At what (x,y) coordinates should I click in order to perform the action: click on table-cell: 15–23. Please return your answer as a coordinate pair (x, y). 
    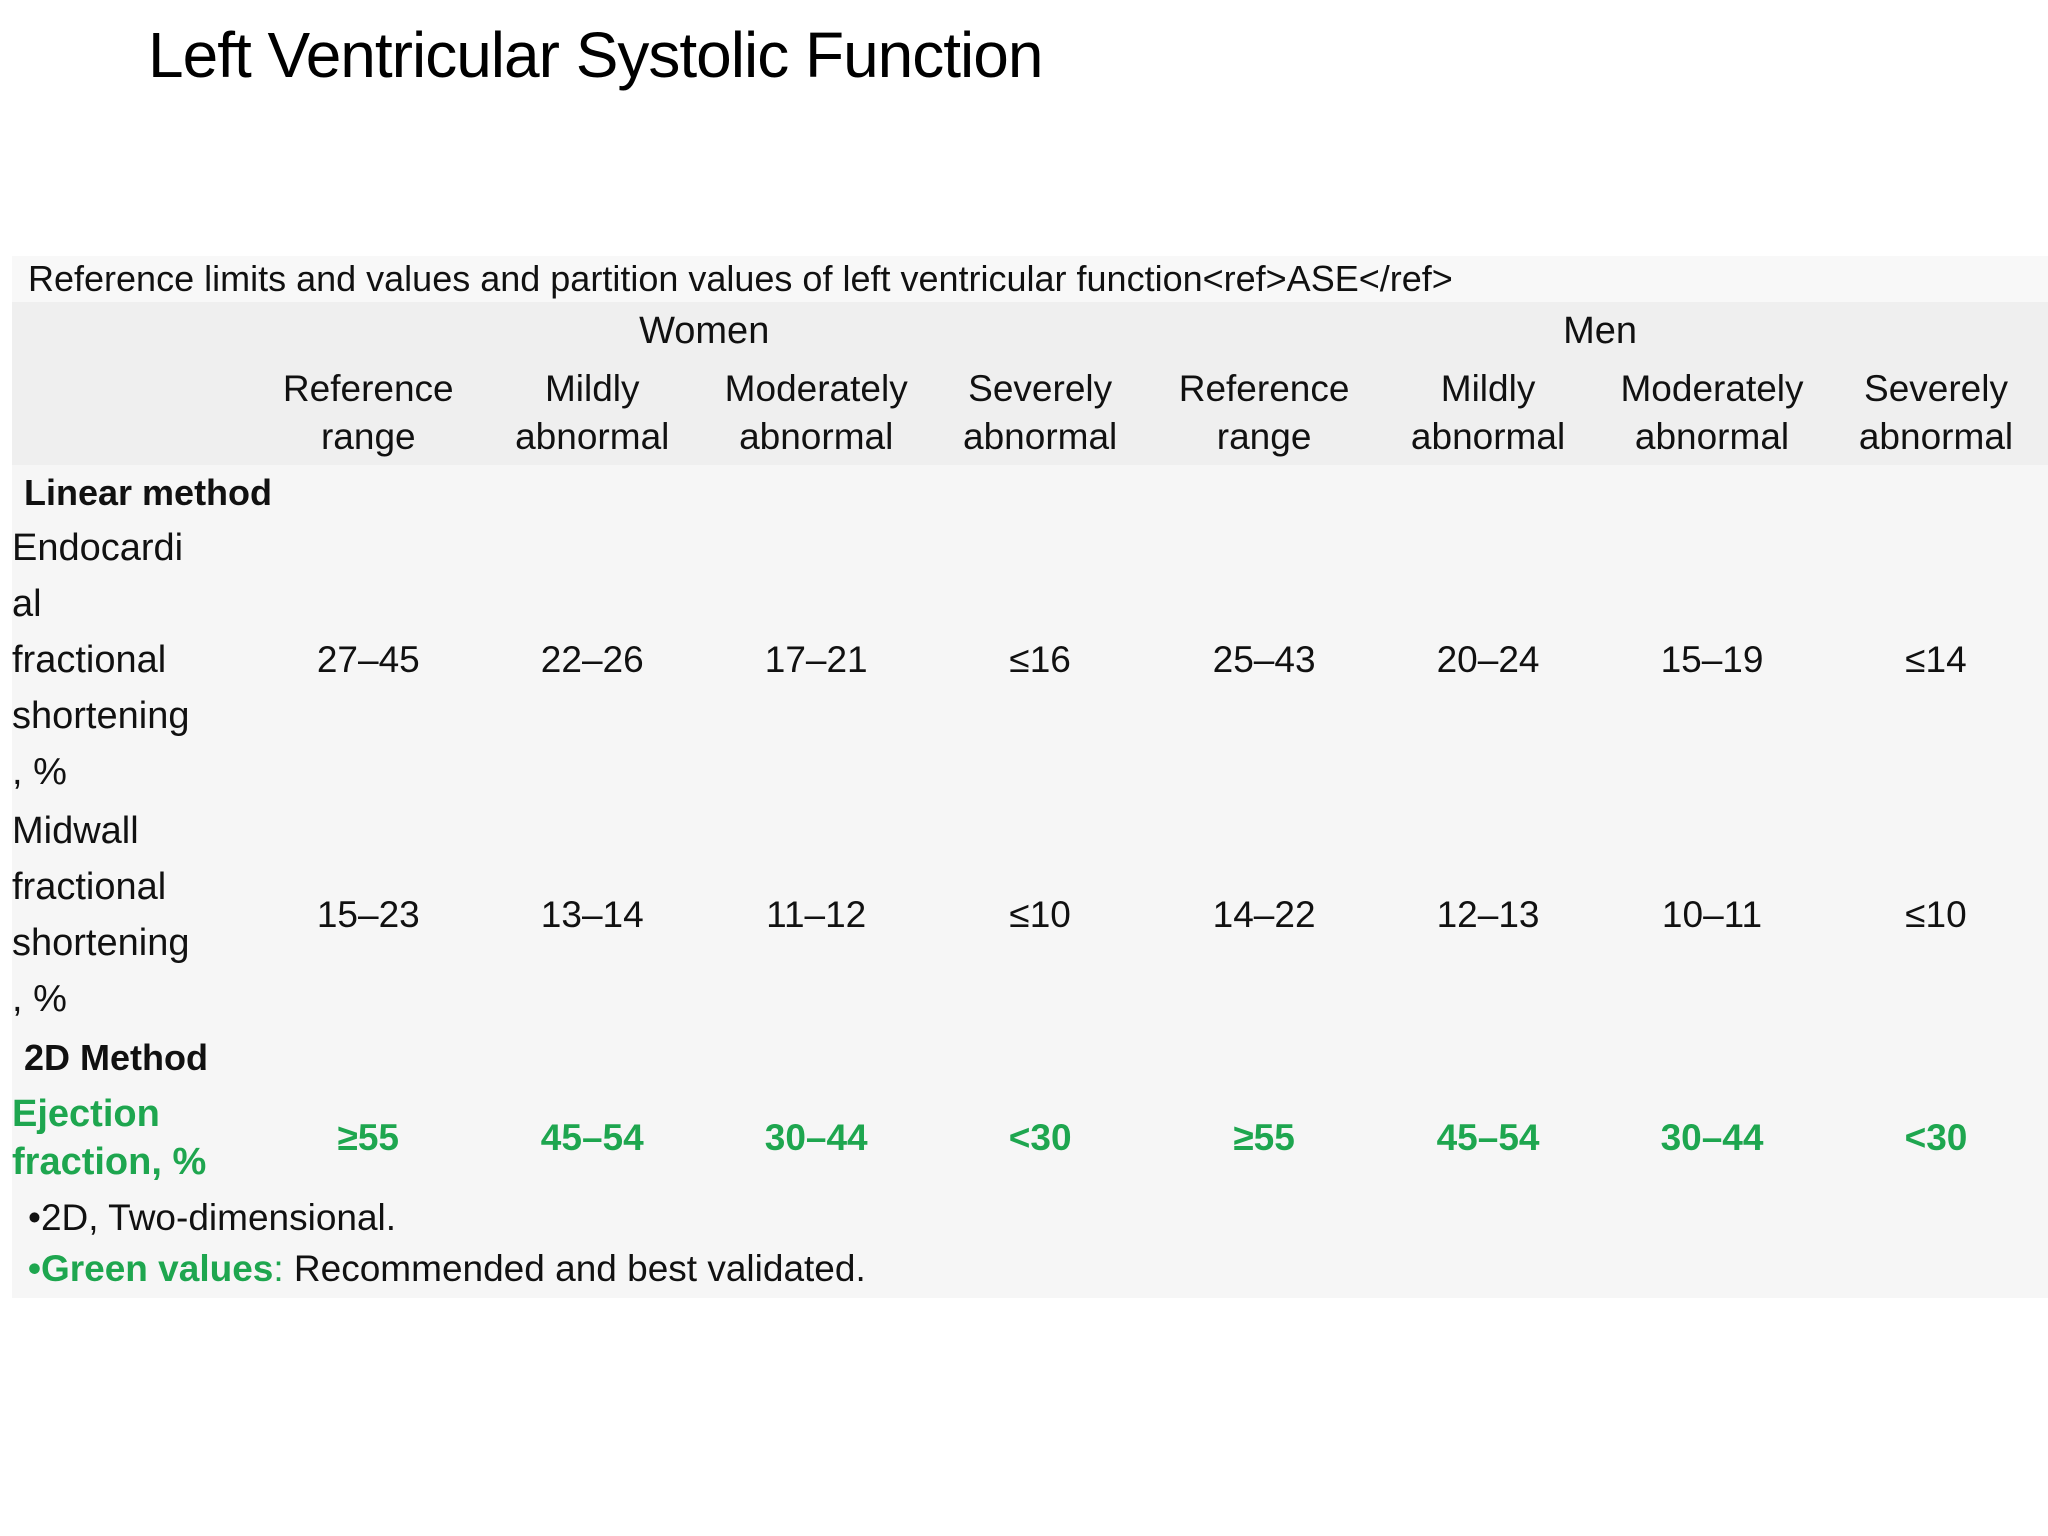
    Looking at the image, I should click on (368, 915).